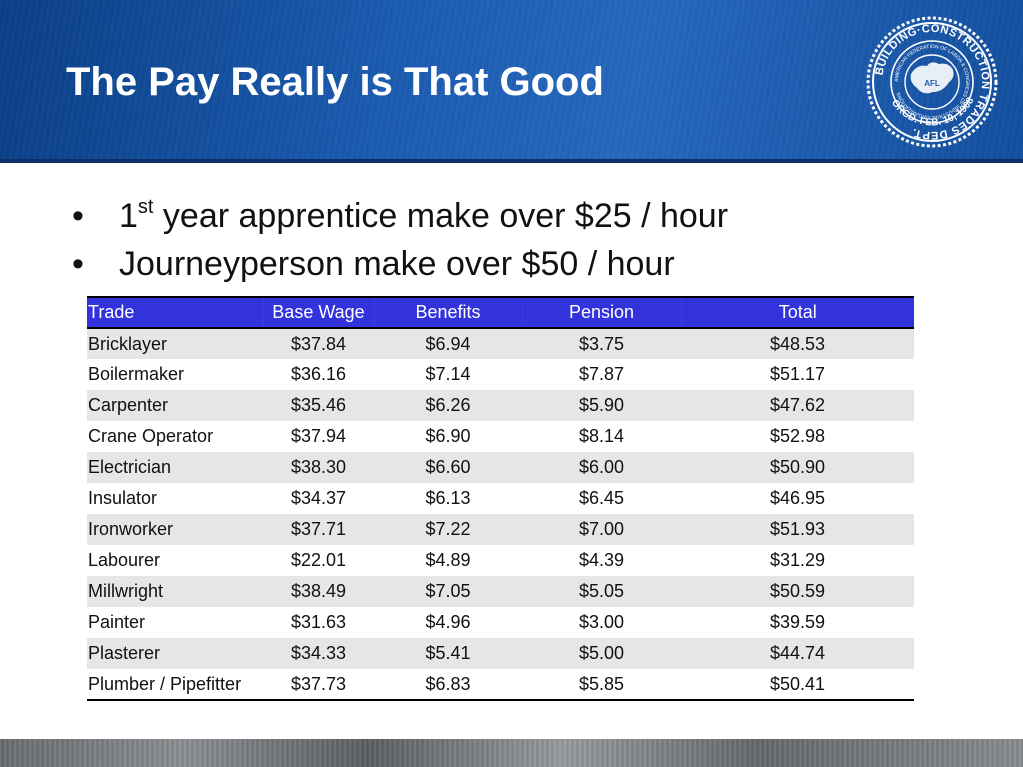 Image resolution: width=1023 pixels, height=767 pixels. I want to click on cell-trade: Painter, so click(117, 622).